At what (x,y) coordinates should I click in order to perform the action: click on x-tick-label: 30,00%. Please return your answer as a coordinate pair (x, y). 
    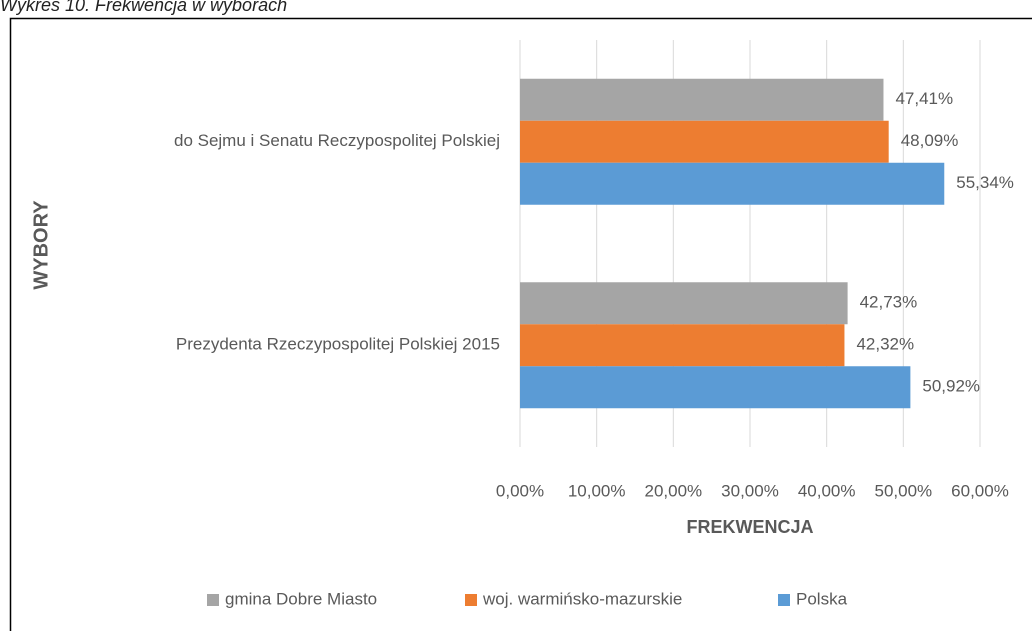
    Looking at the image, I should click on (750, 490).